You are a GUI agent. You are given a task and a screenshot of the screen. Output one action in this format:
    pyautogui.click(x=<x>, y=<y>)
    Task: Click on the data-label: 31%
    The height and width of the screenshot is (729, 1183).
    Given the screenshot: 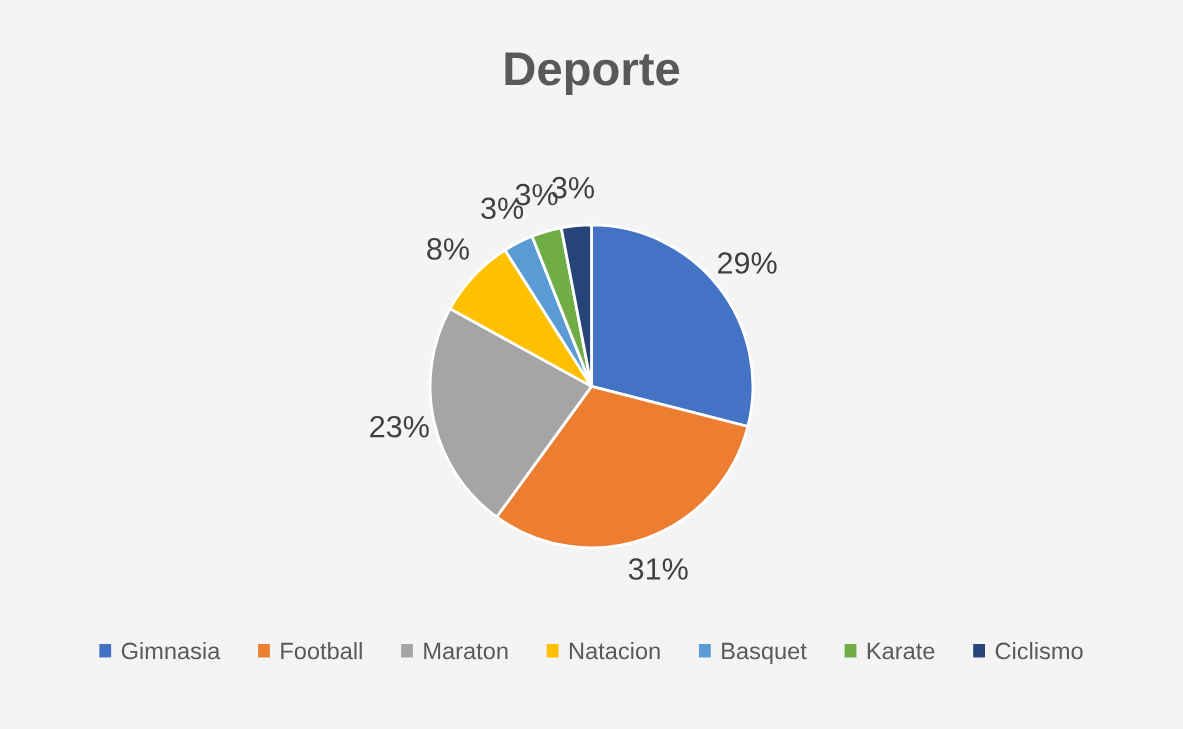 What is the action you would take?
    pyautogui.click(x=658, y=569)
    